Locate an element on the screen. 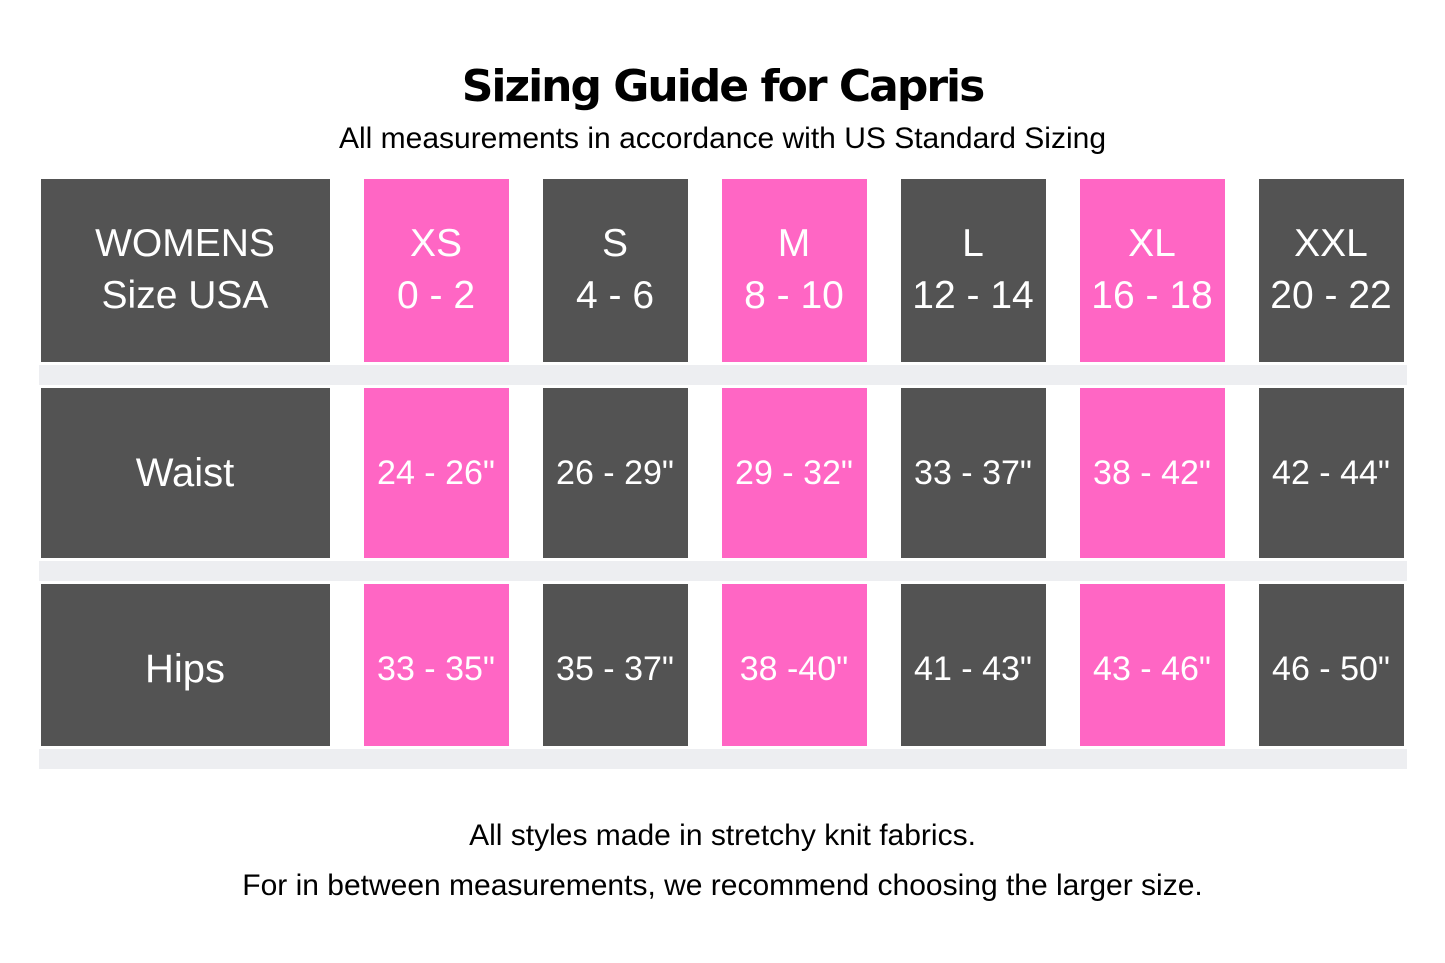  size-range: 0 - 2 is located at coordinates (436, 296).